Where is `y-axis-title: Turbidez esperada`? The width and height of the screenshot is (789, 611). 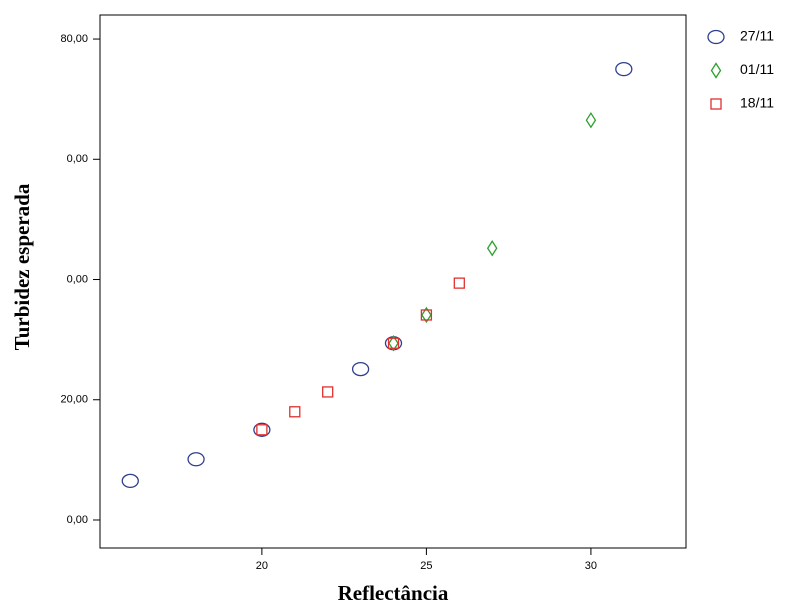 y-axis-title: Turbidez esperada is located at coordinates (22, 266).